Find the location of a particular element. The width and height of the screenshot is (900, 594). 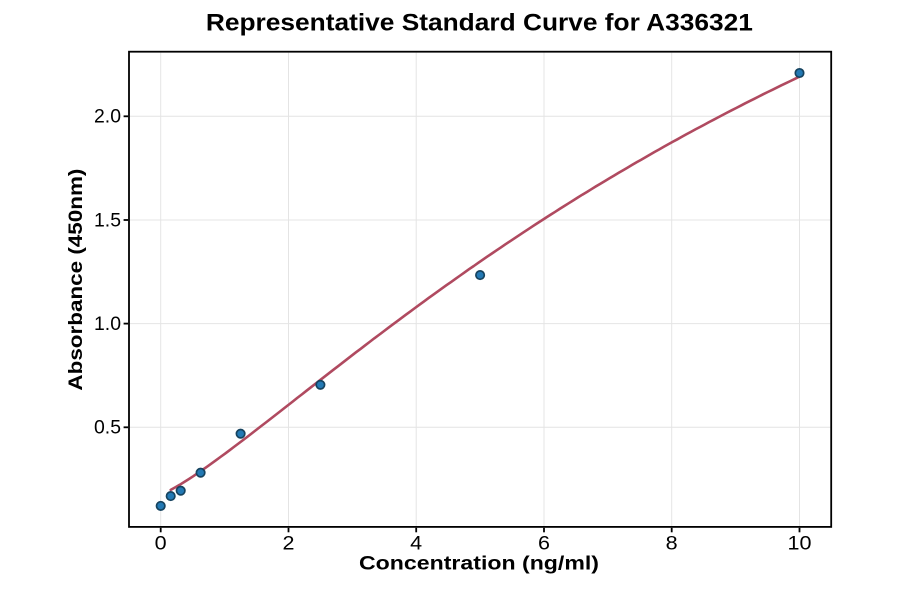

svg-text: 0.5 is located at coordinates (107, 428).